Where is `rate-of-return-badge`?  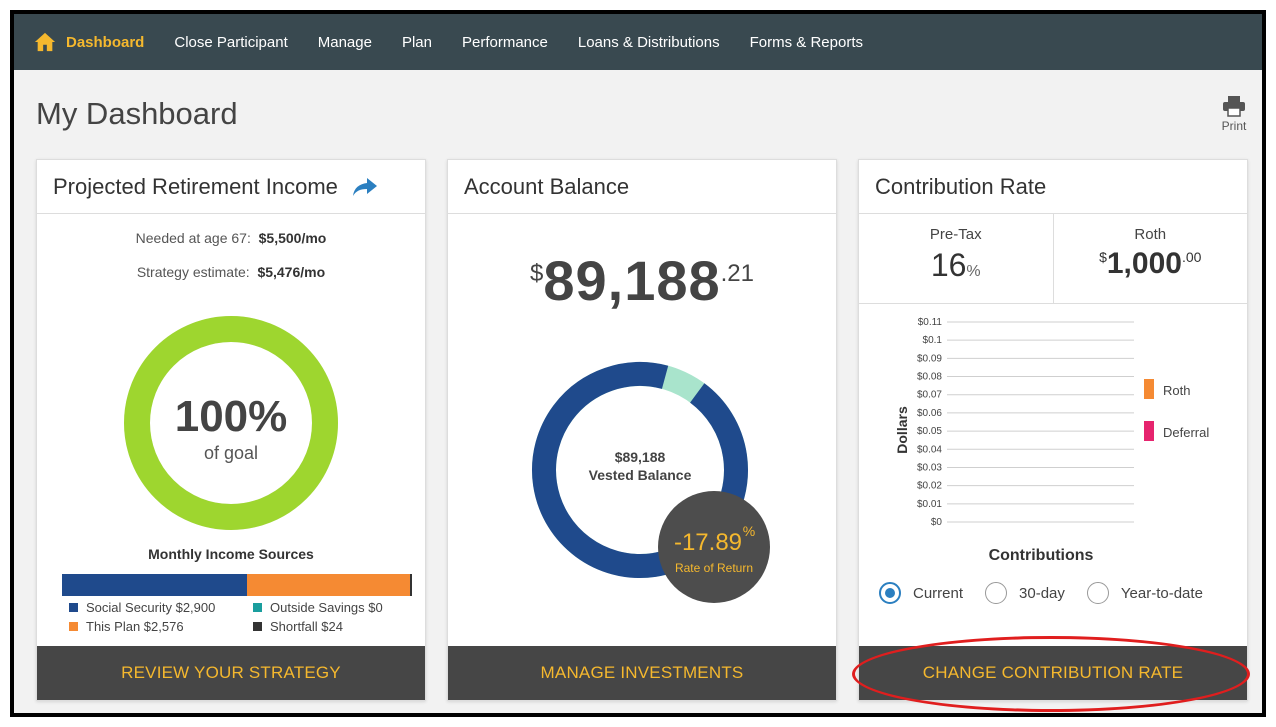
rate-of-return-badge is located at coordinates (714, 547).